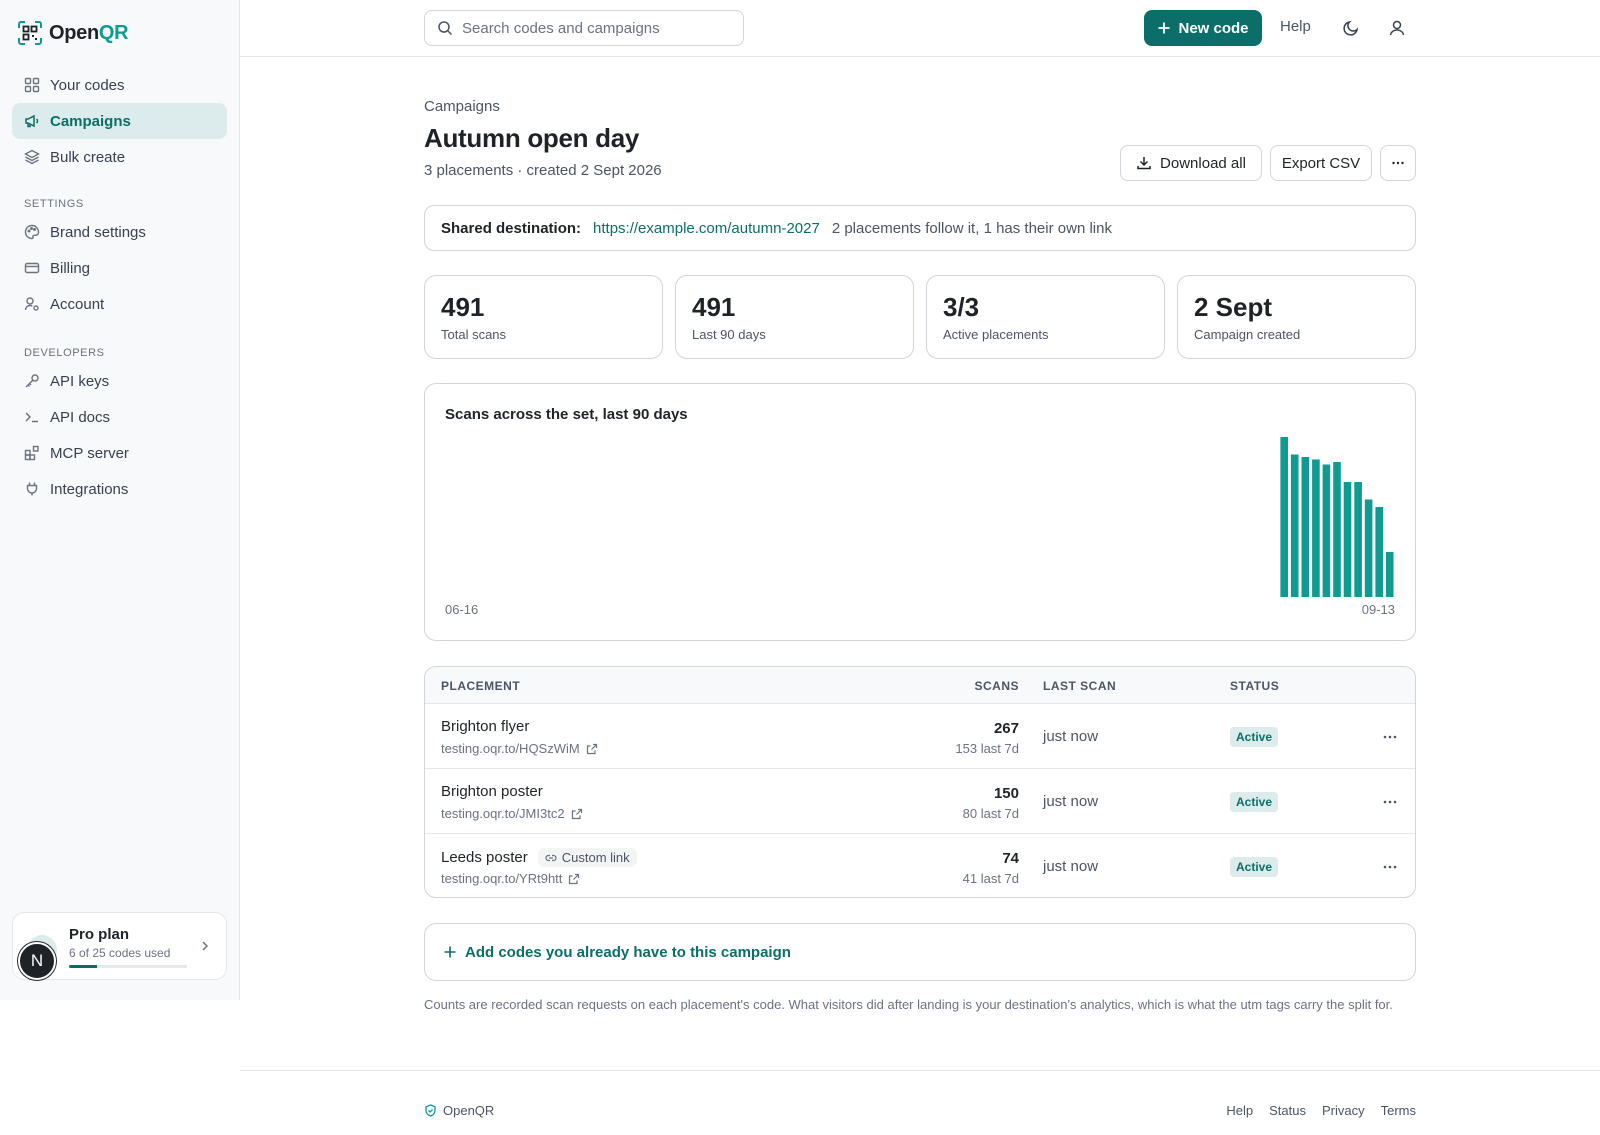  I want to click on scan-recent: 153 last 7d, so click(987, 748).